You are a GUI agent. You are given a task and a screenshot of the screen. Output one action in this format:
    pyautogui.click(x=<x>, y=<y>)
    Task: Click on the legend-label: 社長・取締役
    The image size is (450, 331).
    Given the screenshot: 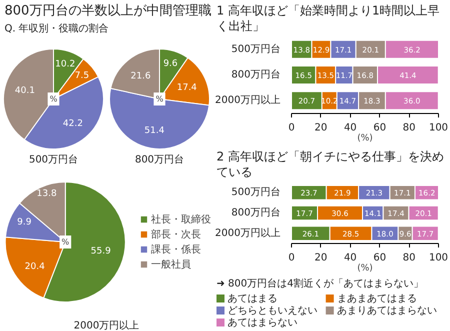 What is the action you would take?
    pyautogui.click(x=181, y=219)
    